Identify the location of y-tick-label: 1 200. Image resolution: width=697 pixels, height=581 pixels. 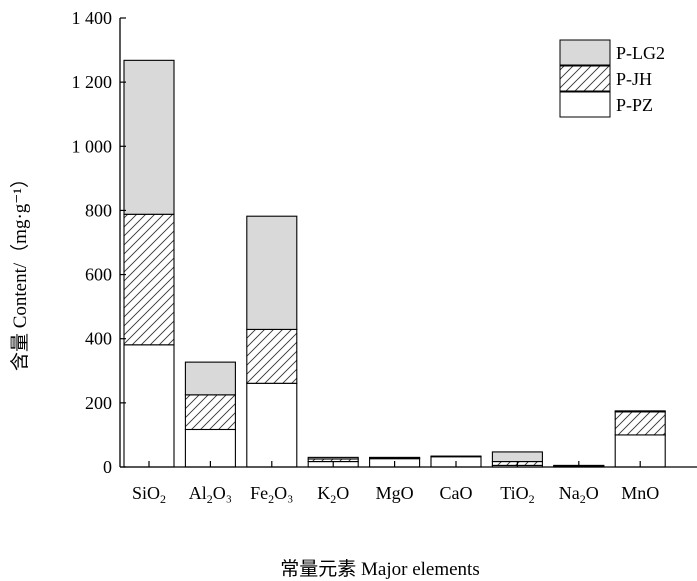
(92, 82).